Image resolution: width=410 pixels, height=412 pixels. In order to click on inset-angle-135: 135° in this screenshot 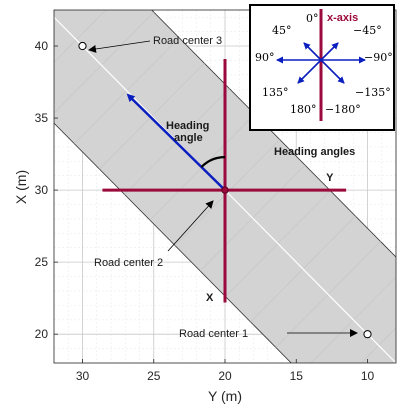, I will do `click(275, 92)`.